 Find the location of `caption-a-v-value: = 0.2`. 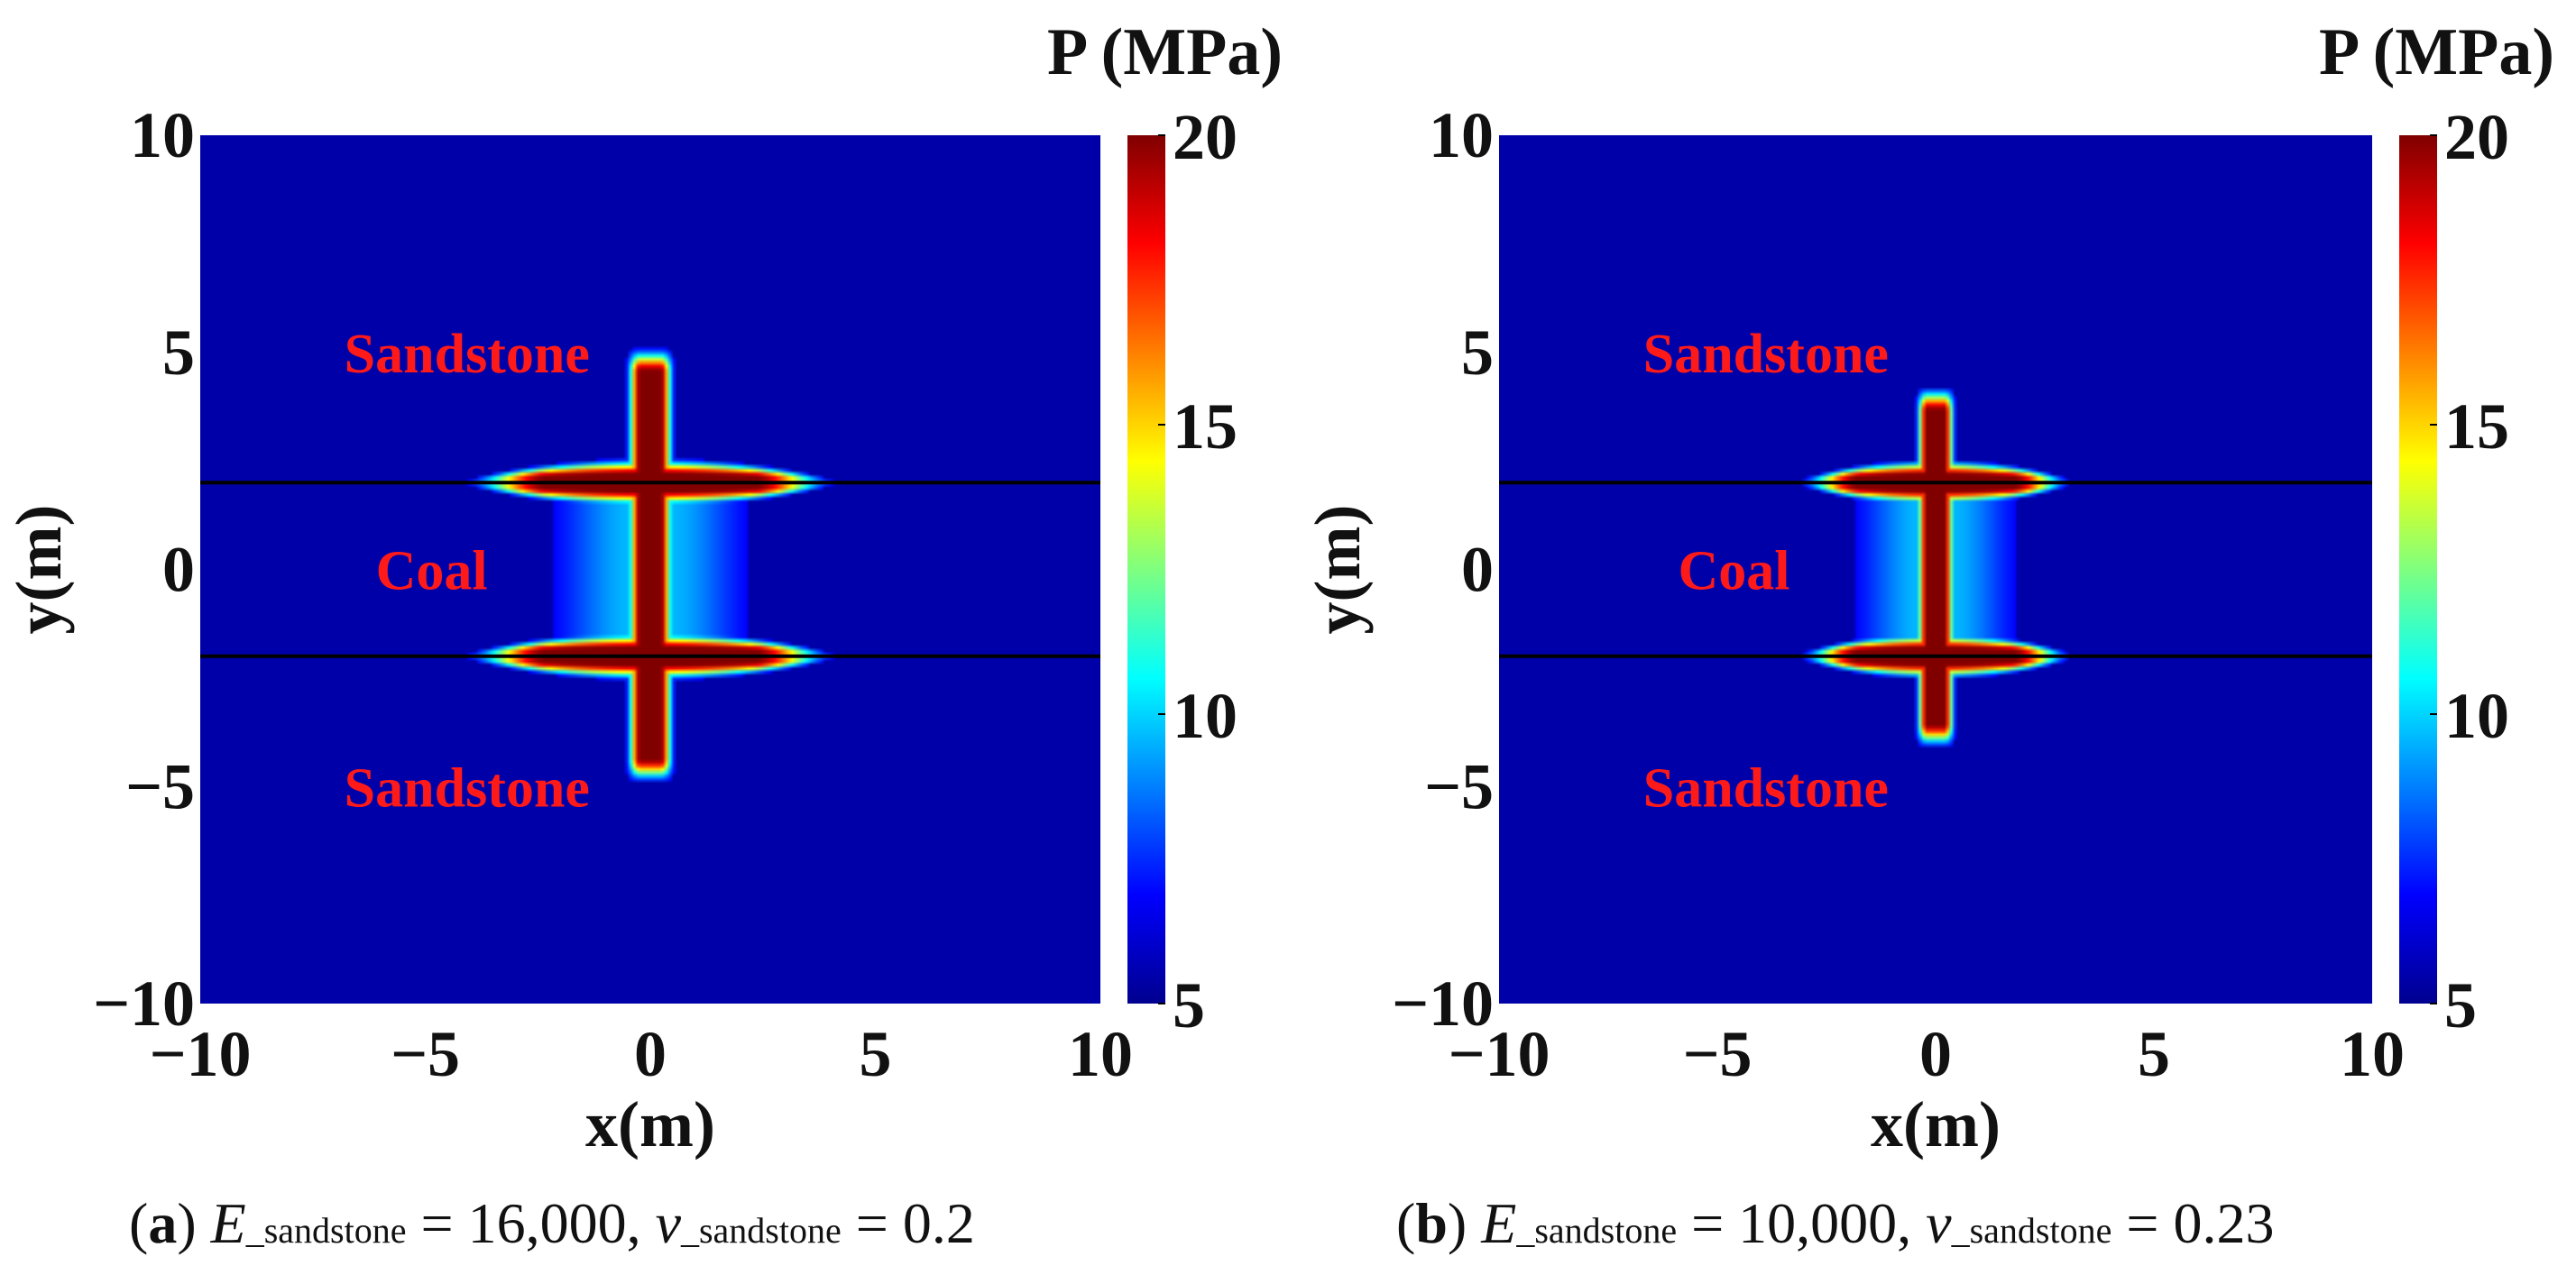

caption-a-v-value: = 0.2 is located at coordinates (915, 1223).